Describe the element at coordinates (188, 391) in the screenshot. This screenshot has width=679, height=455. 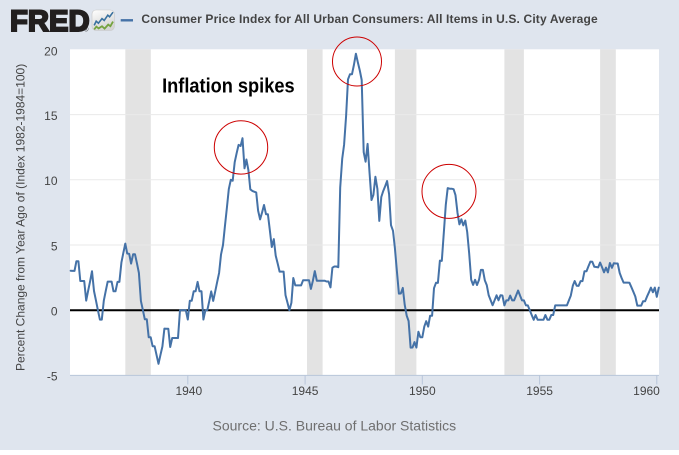
I see `svg-text: 1940` at that location.